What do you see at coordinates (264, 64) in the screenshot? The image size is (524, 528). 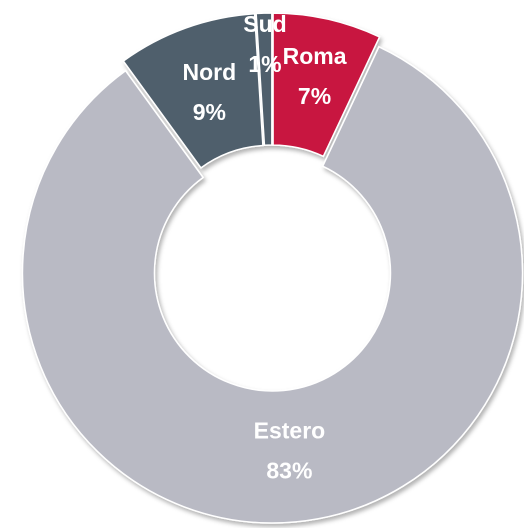 I see `value-label: 1%` at bounding box center [264, 64].